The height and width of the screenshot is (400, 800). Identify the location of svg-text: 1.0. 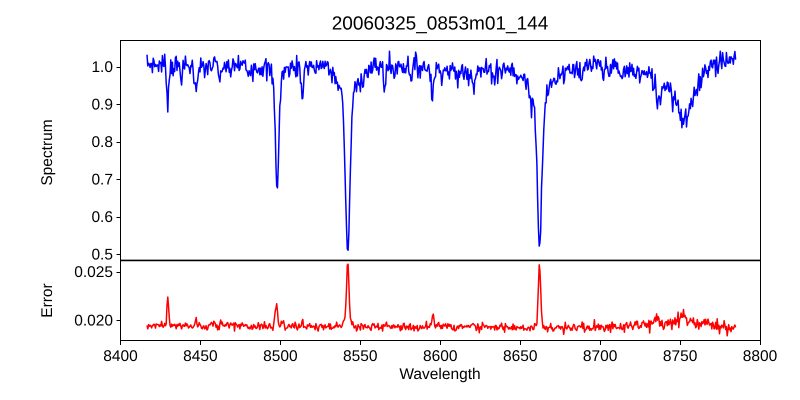
(102, 67).